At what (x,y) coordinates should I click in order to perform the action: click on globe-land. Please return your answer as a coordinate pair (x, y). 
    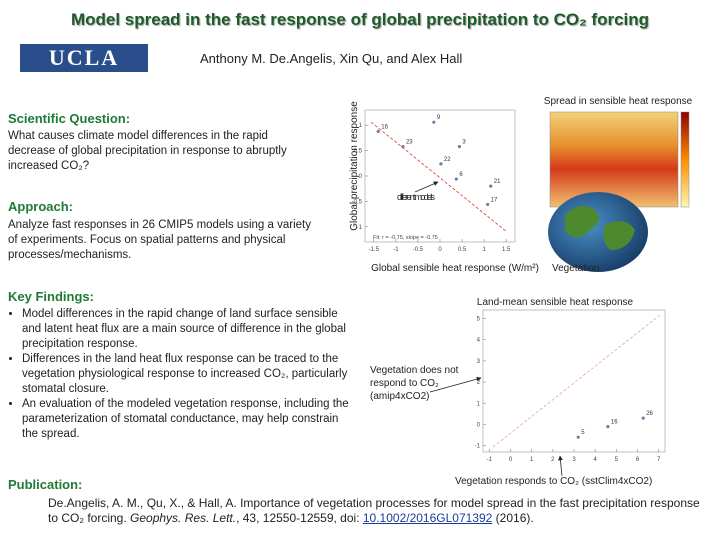
    Looking at the image, I should click on (600, 228).